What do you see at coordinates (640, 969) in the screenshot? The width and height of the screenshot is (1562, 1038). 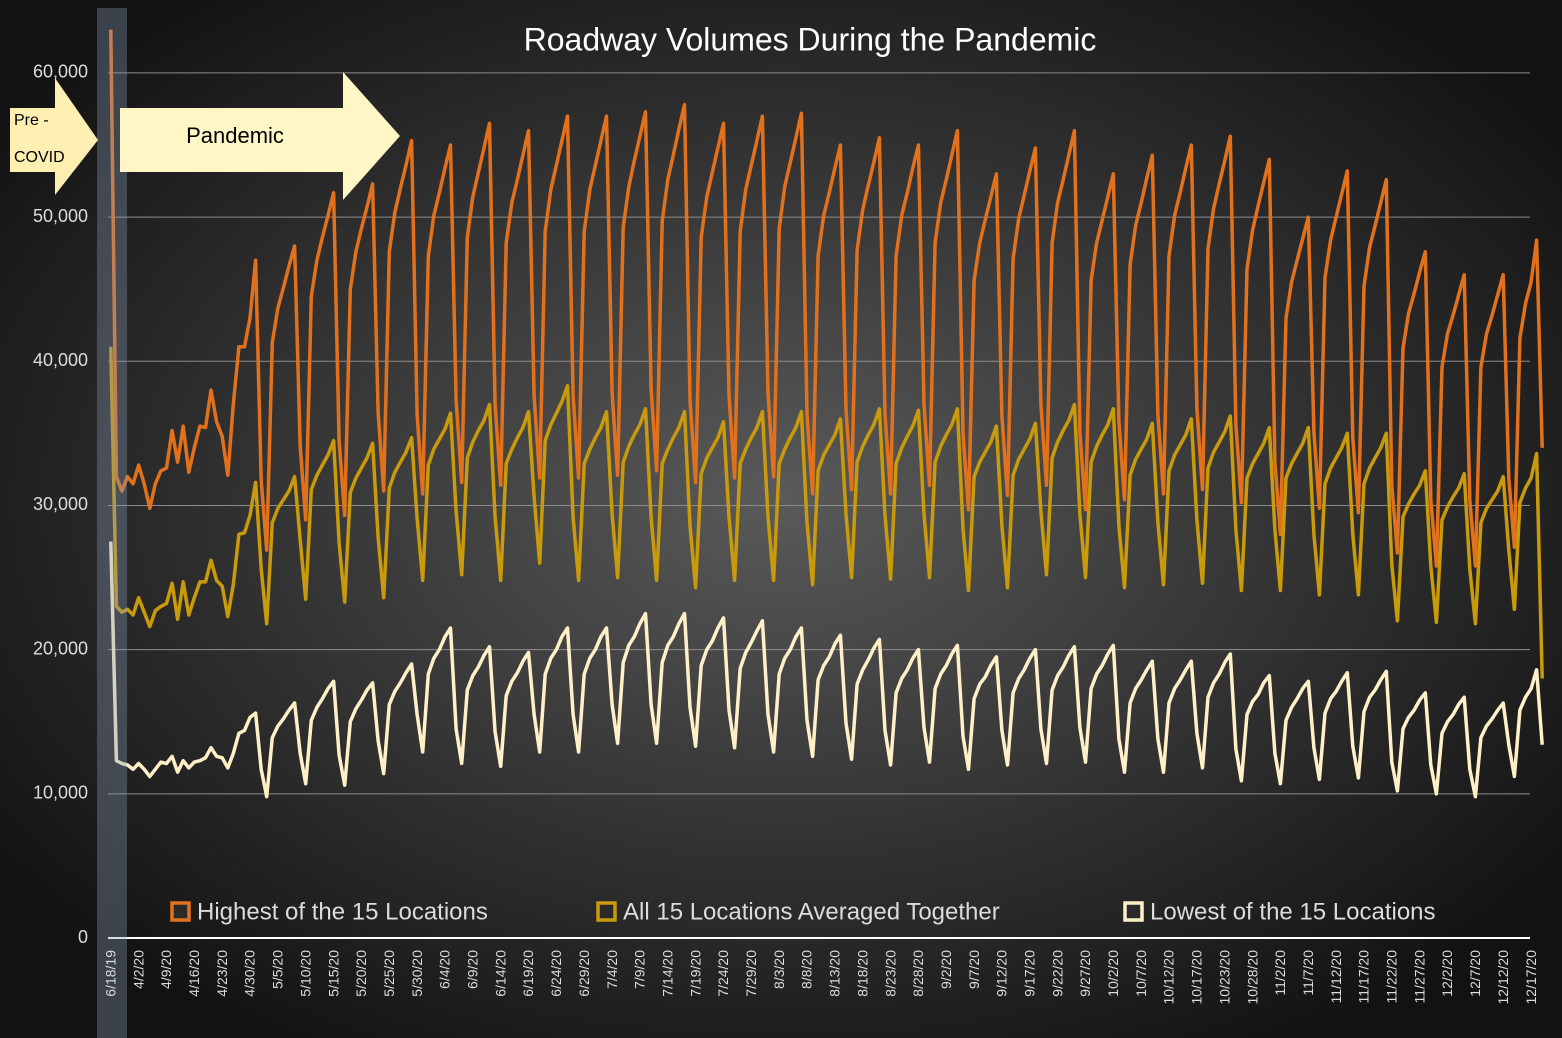 I see `x-tick-label: 7/9/20` at bounding box center [640, 969].